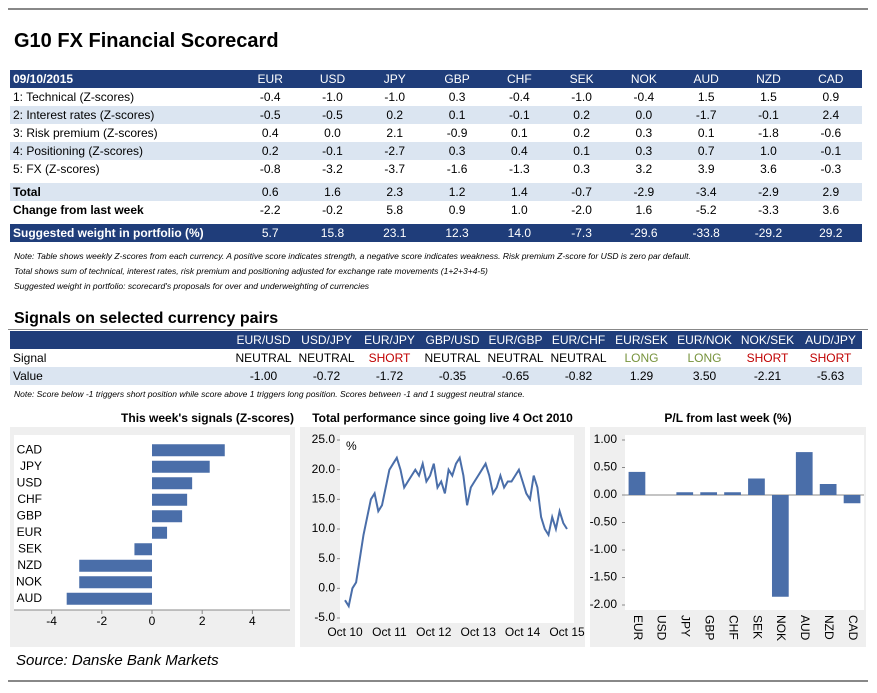 This screenshot has width=877, height=693. I want to click on y-tick-label: -2.00, so click(604, 604).